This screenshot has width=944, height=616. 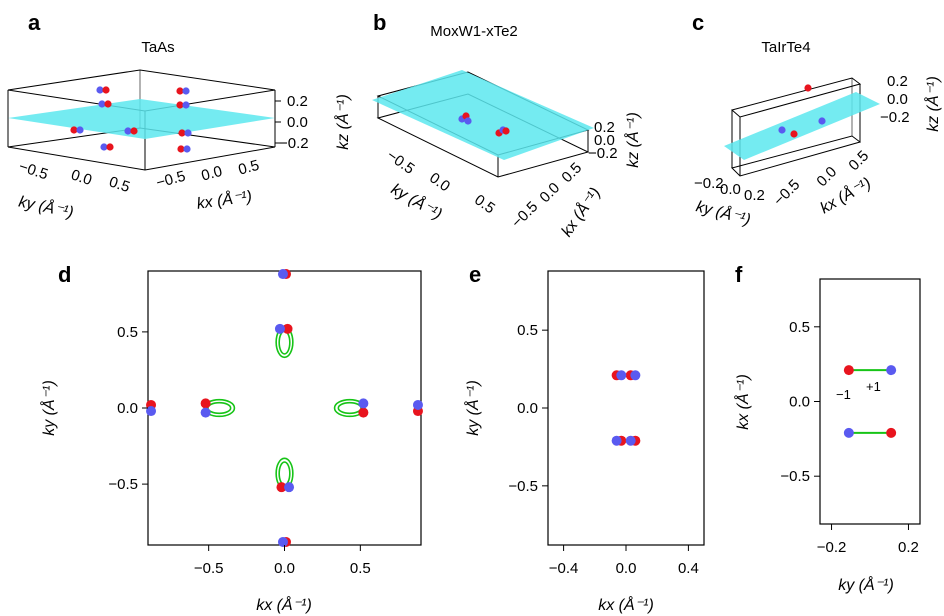 I want to click on panel-b-ky-tick: 0.5, so click(x=484, y=204).